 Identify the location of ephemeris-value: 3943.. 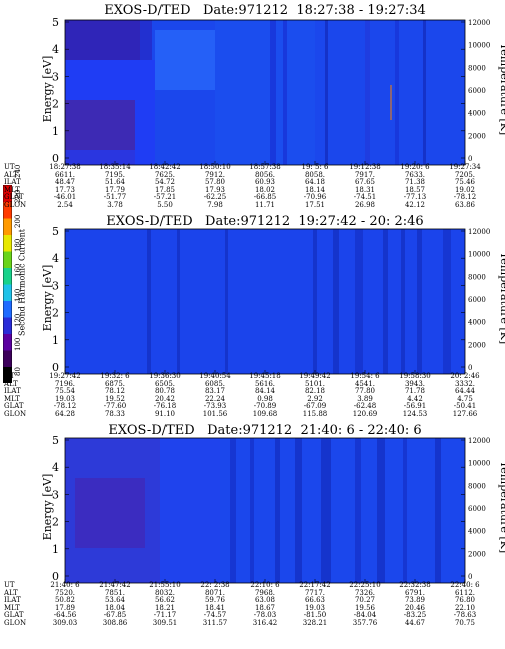
(415, 383).